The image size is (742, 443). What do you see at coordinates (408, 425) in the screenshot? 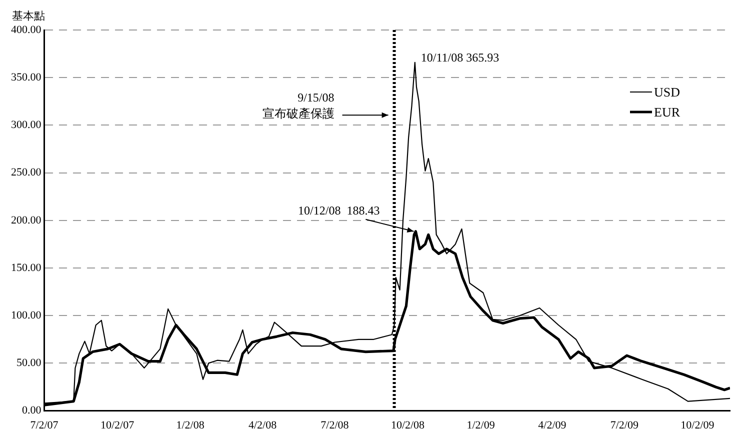
I see `x-tick-label: 10/2/08` at bounding box center [408, 425].